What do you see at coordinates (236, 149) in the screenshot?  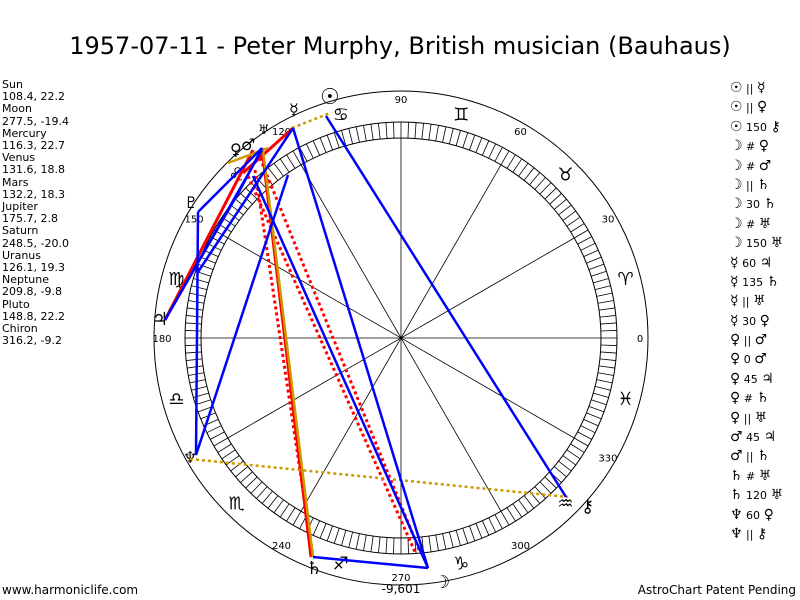 I see `venus-icon: ♀` at bounding box center [236, 149].